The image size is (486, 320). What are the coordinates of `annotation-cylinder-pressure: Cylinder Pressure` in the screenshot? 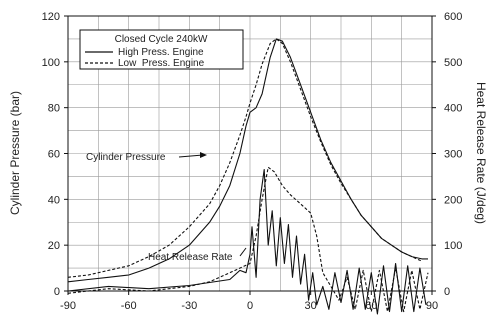 It's located at (126, 157).